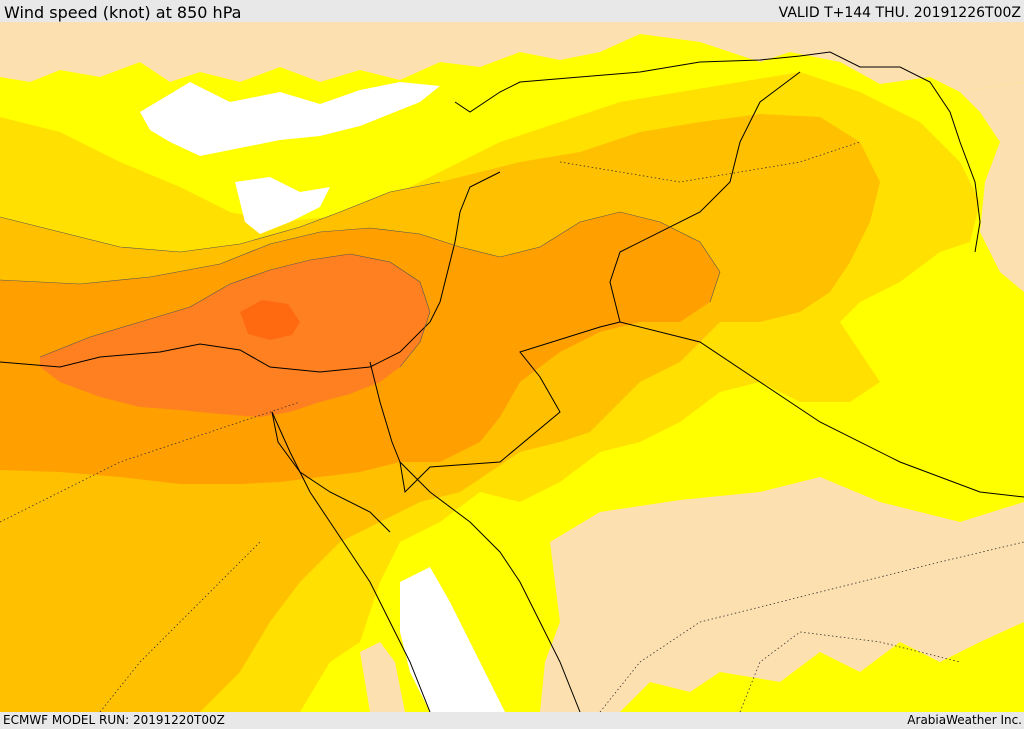 The image size is (1024, 729). What do you see at coordinates (382, 677) in the screenshot?
I see `calm-patch-south-west` at bounding box center [382, 677].